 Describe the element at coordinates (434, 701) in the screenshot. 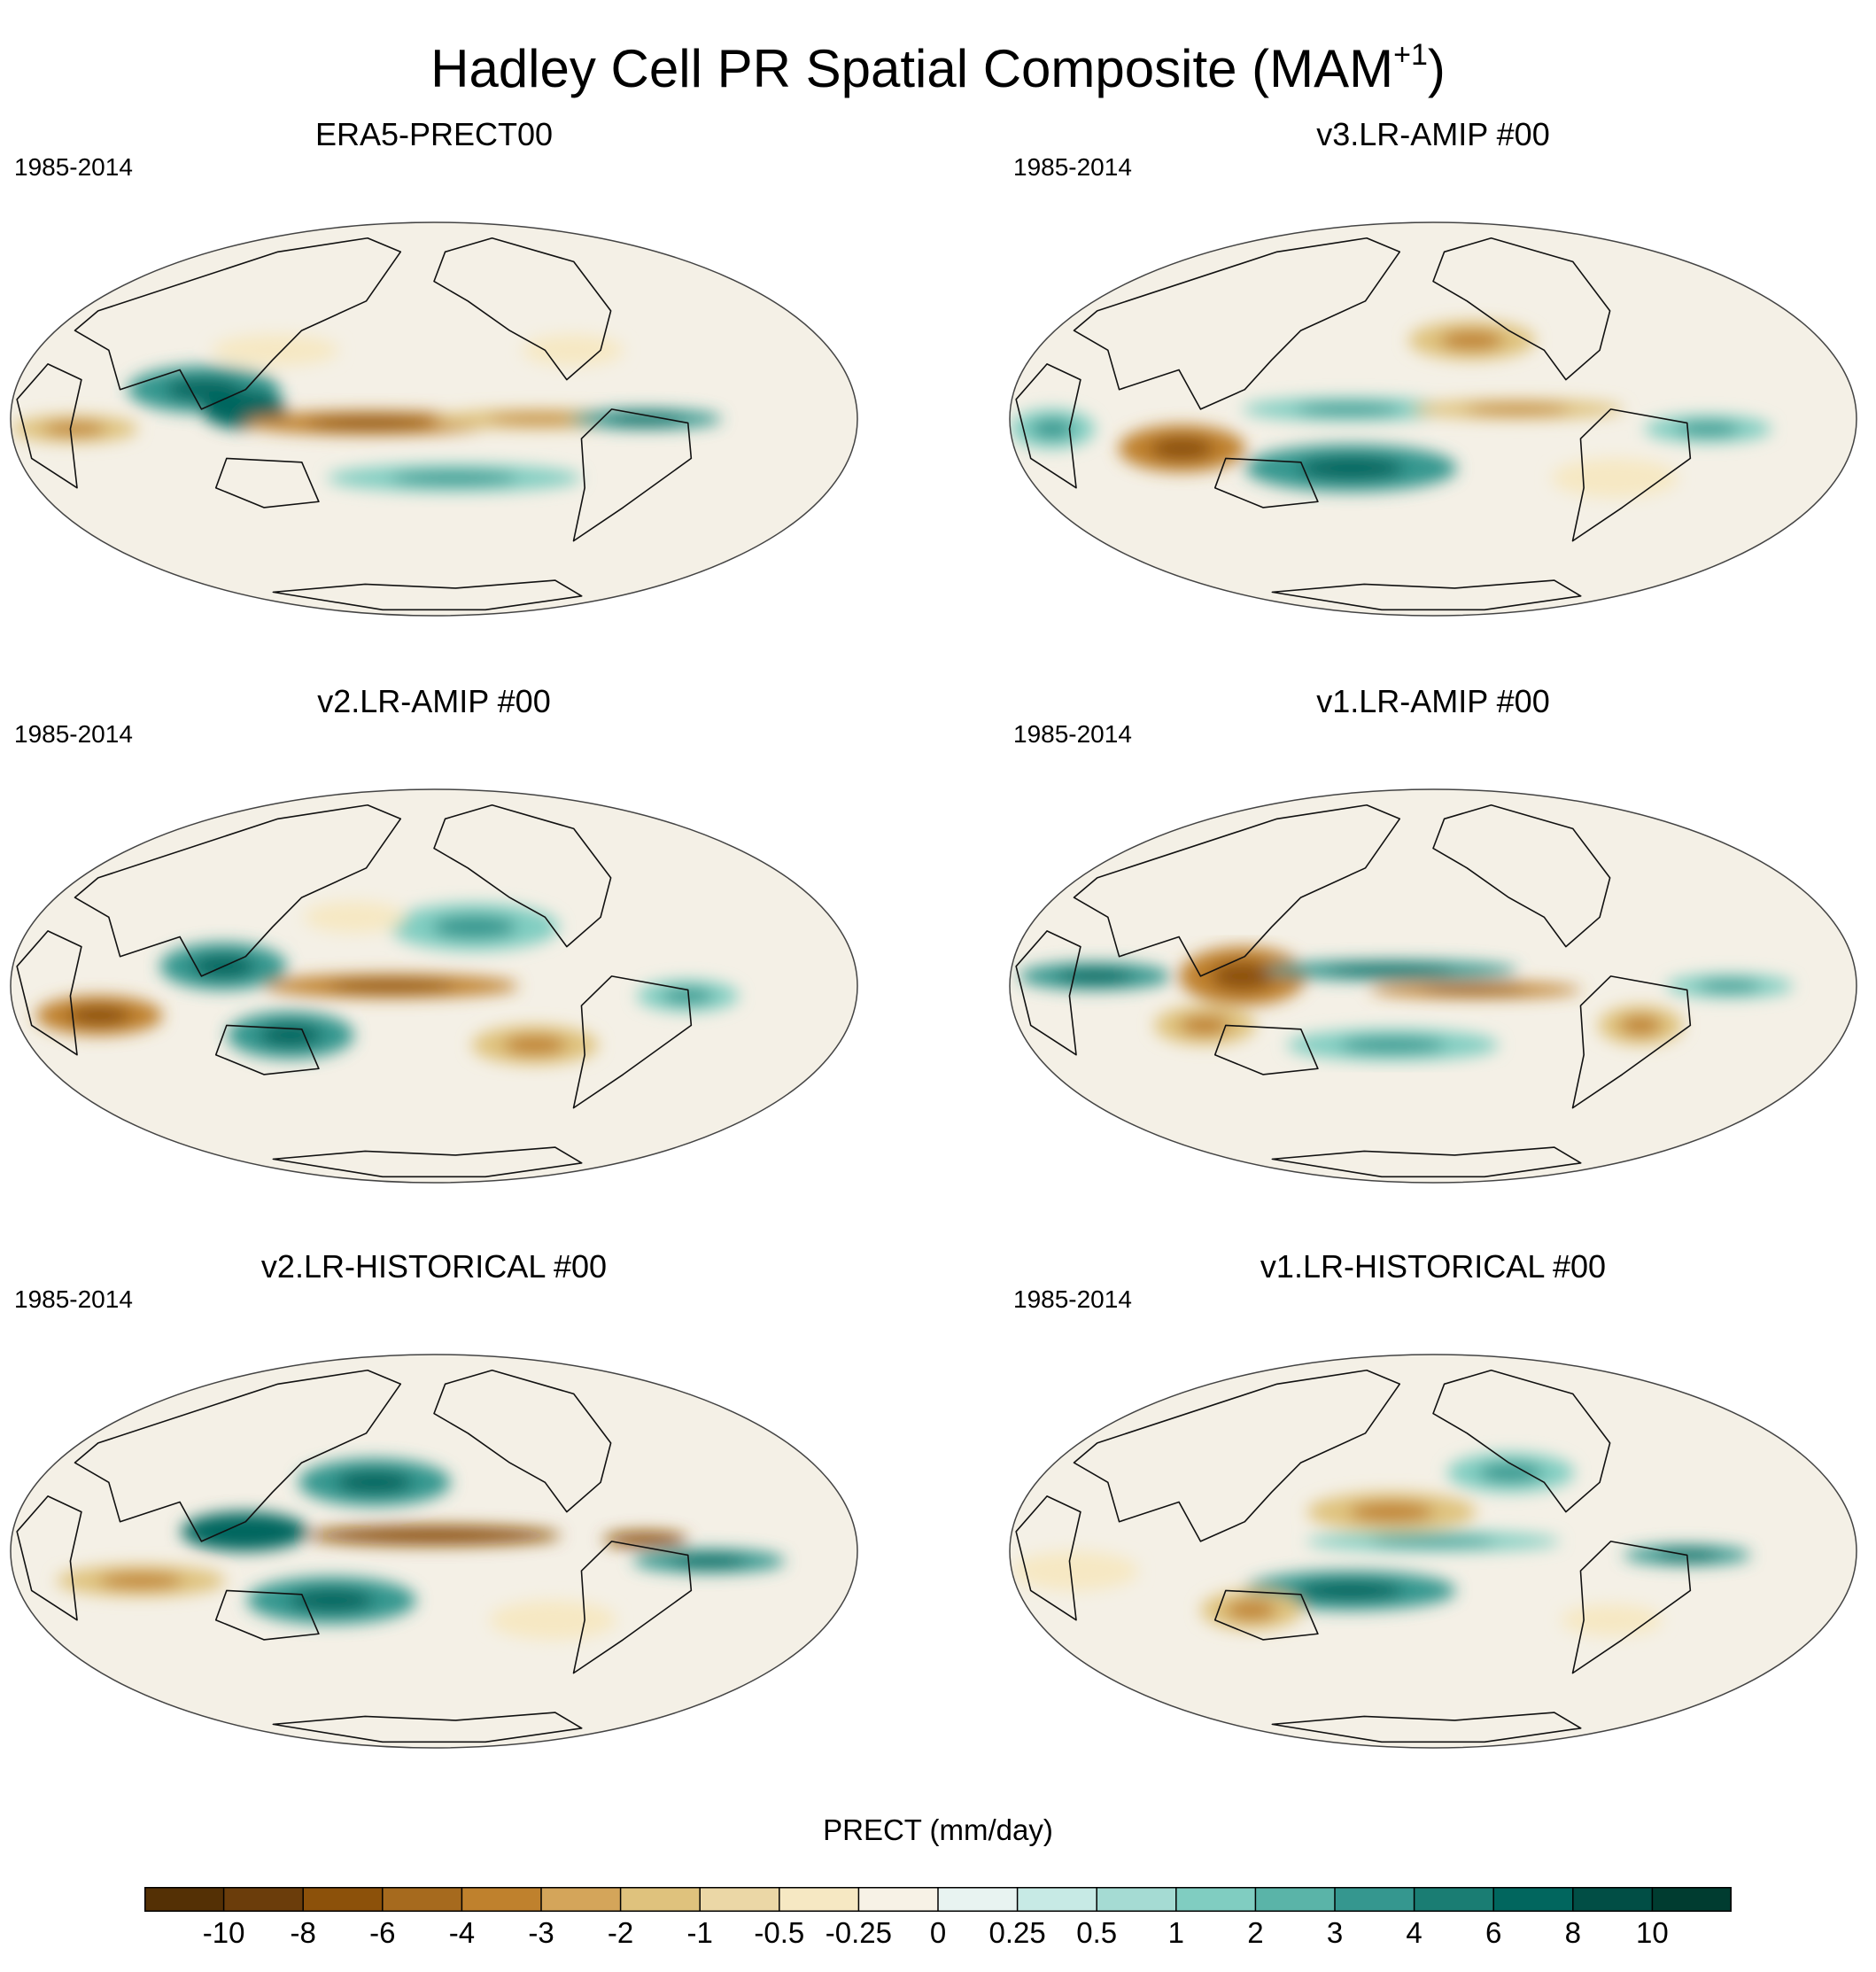

I see `panel-title: v2.LR-AMIP #00` at that location.